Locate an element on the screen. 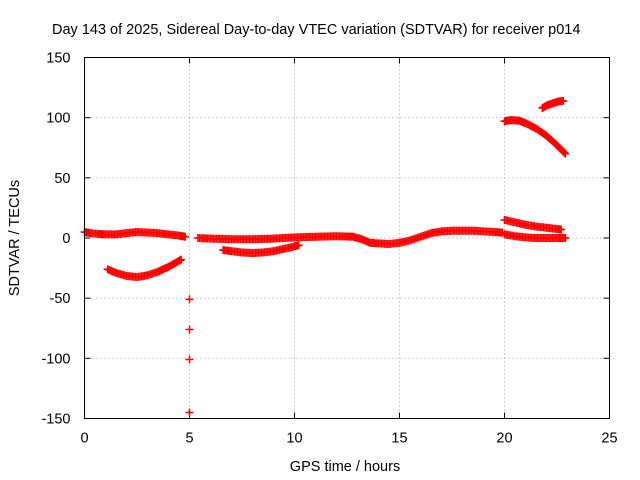 This screenshot has width=640, height=480. y-tick-label: -50 is located at coordinates (60, 299).